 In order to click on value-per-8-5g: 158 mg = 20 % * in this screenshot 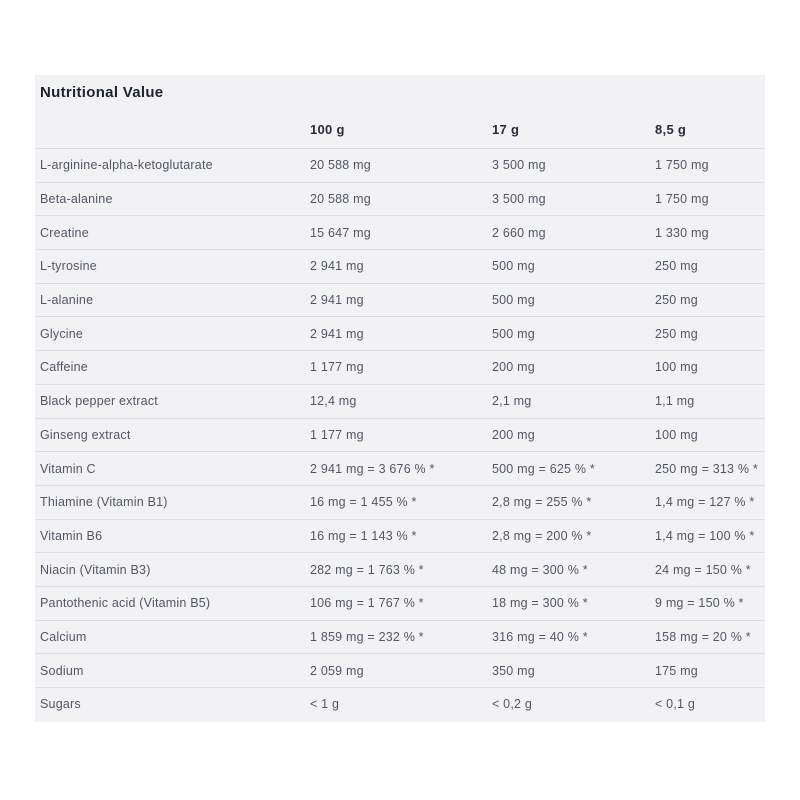, I will do `click(703, 636)`.